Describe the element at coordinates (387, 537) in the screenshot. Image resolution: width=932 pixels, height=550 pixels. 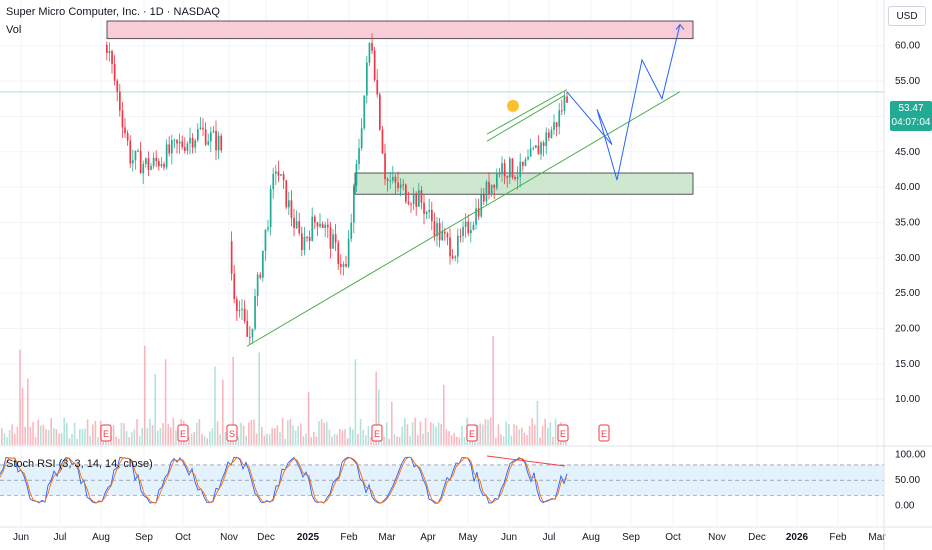
I see `x-tick-label: Mar` at that location.